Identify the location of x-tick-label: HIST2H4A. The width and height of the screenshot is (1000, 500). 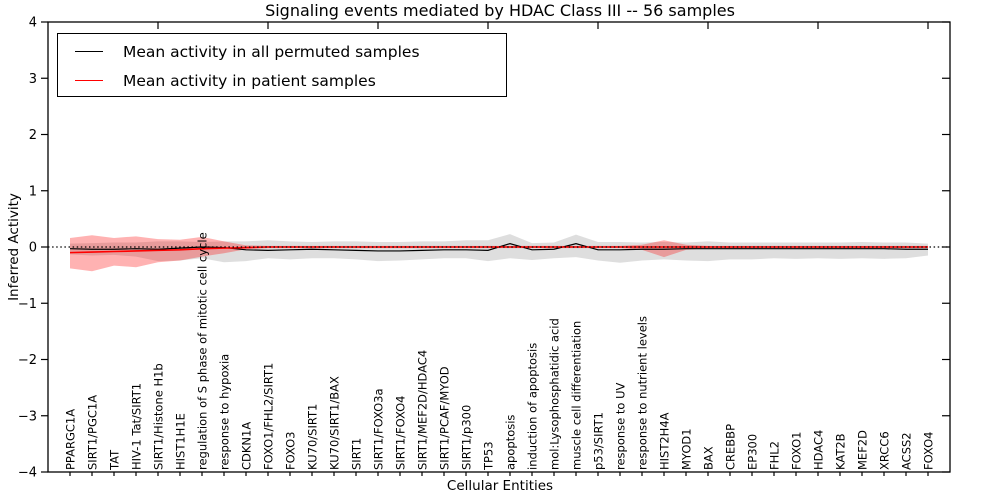
(665, 441).